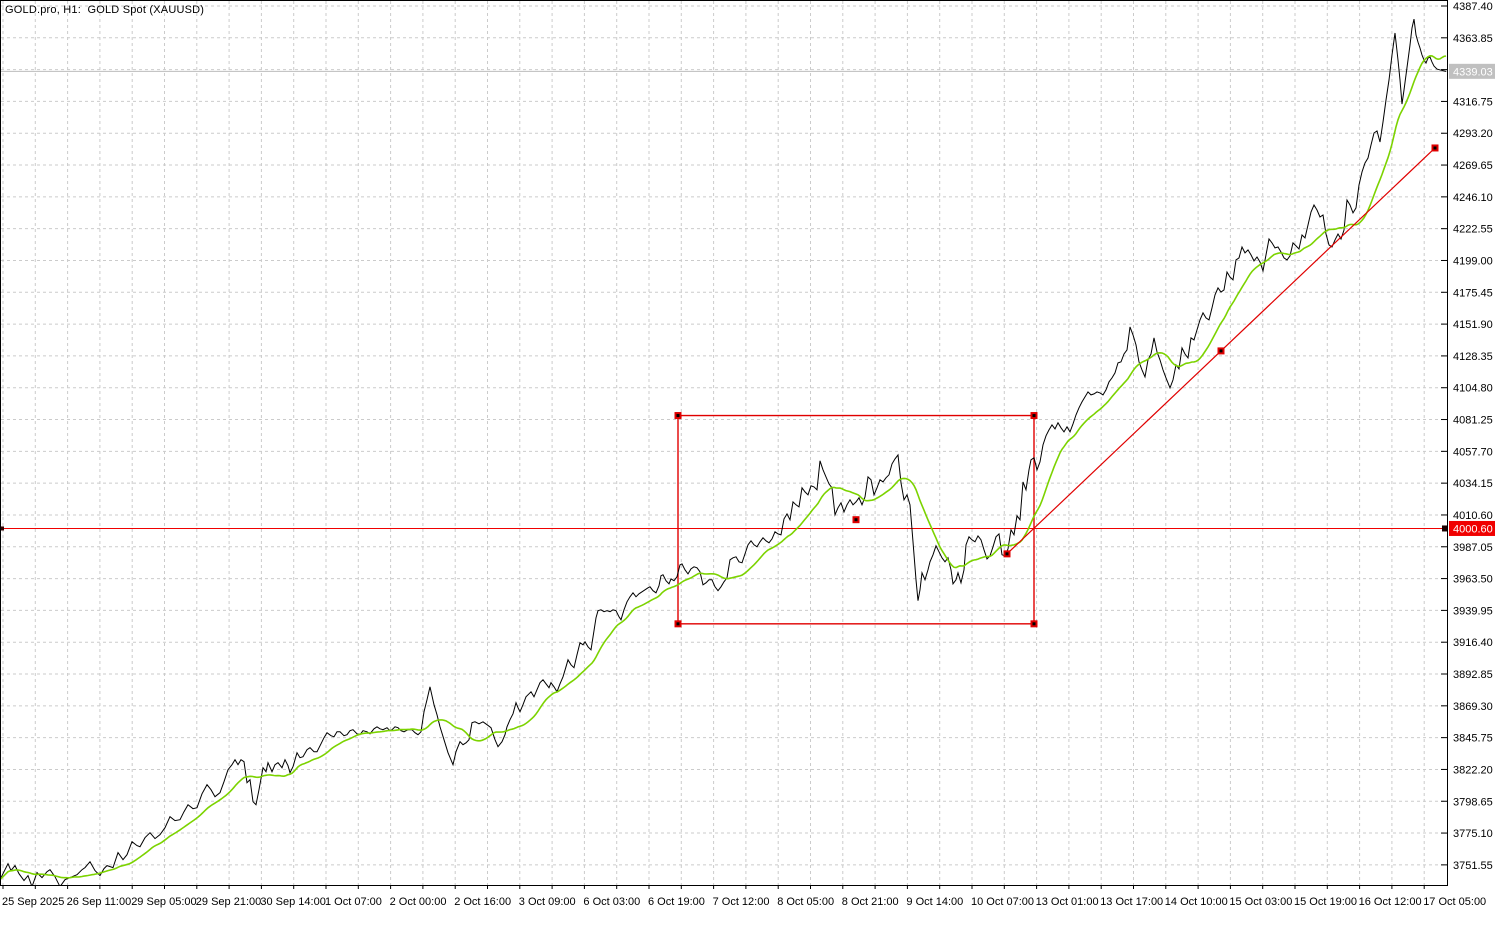 The width and height of the screenshot is (1499, 928). I want to click on time-tick-label: 1 Oct 07:00, so click(353, 902).